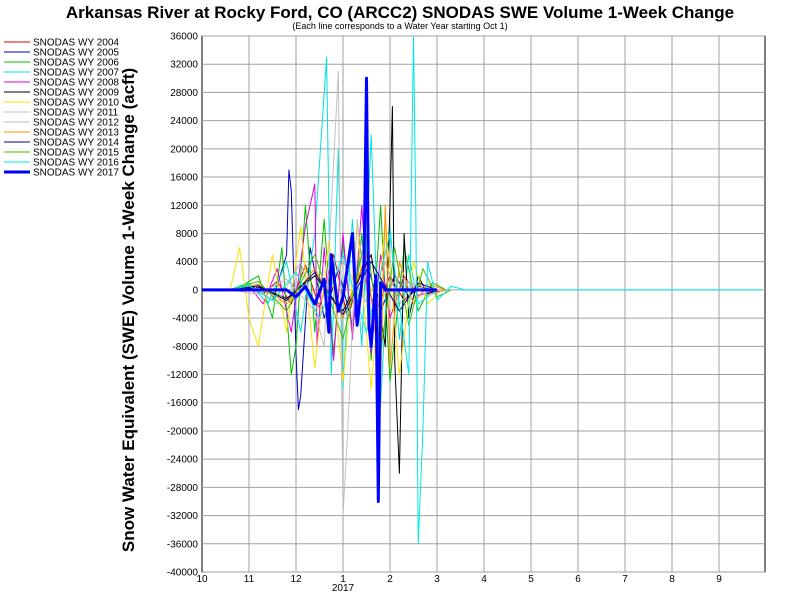 This screenshot has width=800, height=600. What do you see at coordinates (76, 63) in the screenshot?
I see `legend-label: SNODAS WY 2006` at bounding box center [76, 63].